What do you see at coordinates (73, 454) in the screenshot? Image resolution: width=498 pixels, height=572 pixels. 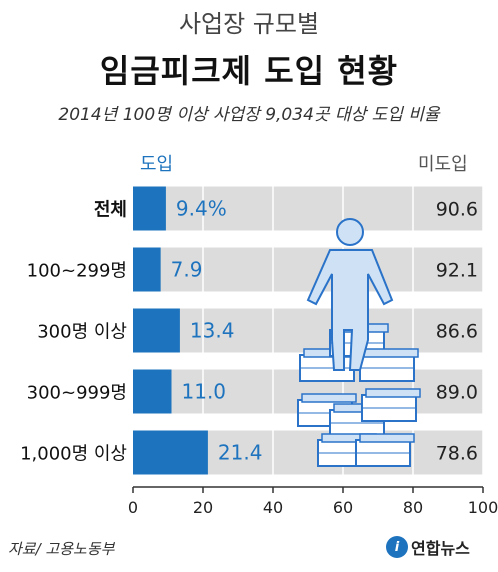 I see `category-label: 1,000명 이상` at bounding box center [73, 454].